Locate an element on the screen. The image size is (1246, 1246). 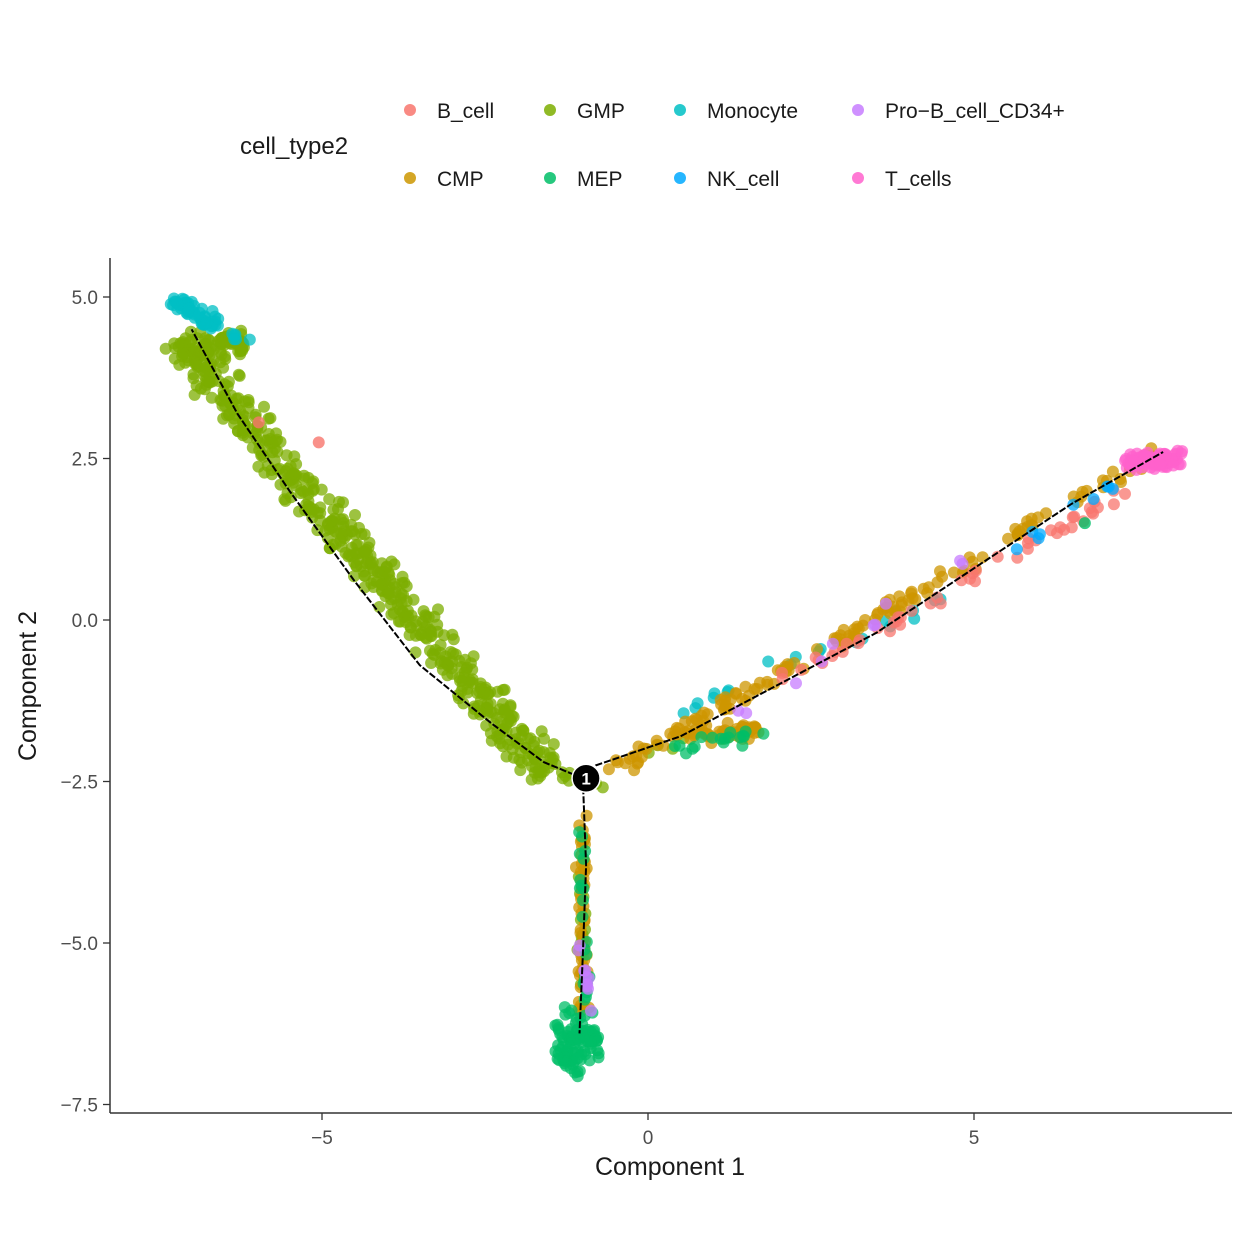
legend-label-pro-b-cell-cd34: Pro−B_cell_CD34+ is located at coordinates (975, 111).